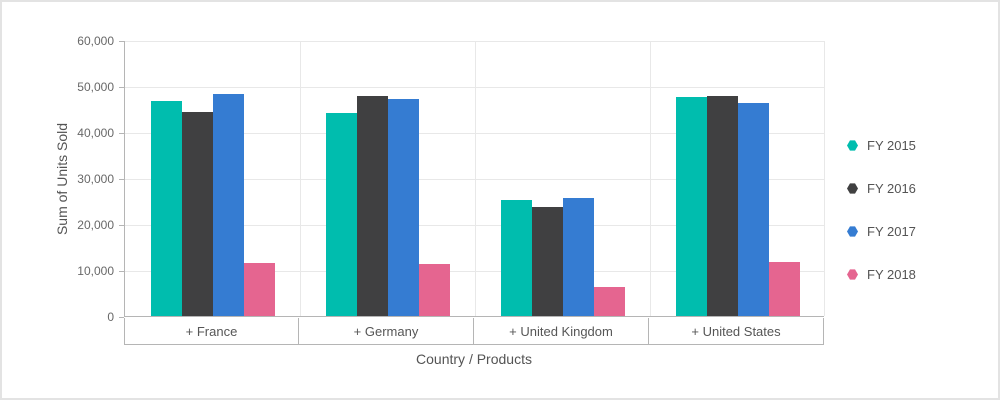 The image size is (1000, 400). Describe the element at coordinates (95, 133) in the screenshot. I see `y-tick-label: 40,000` at that location.